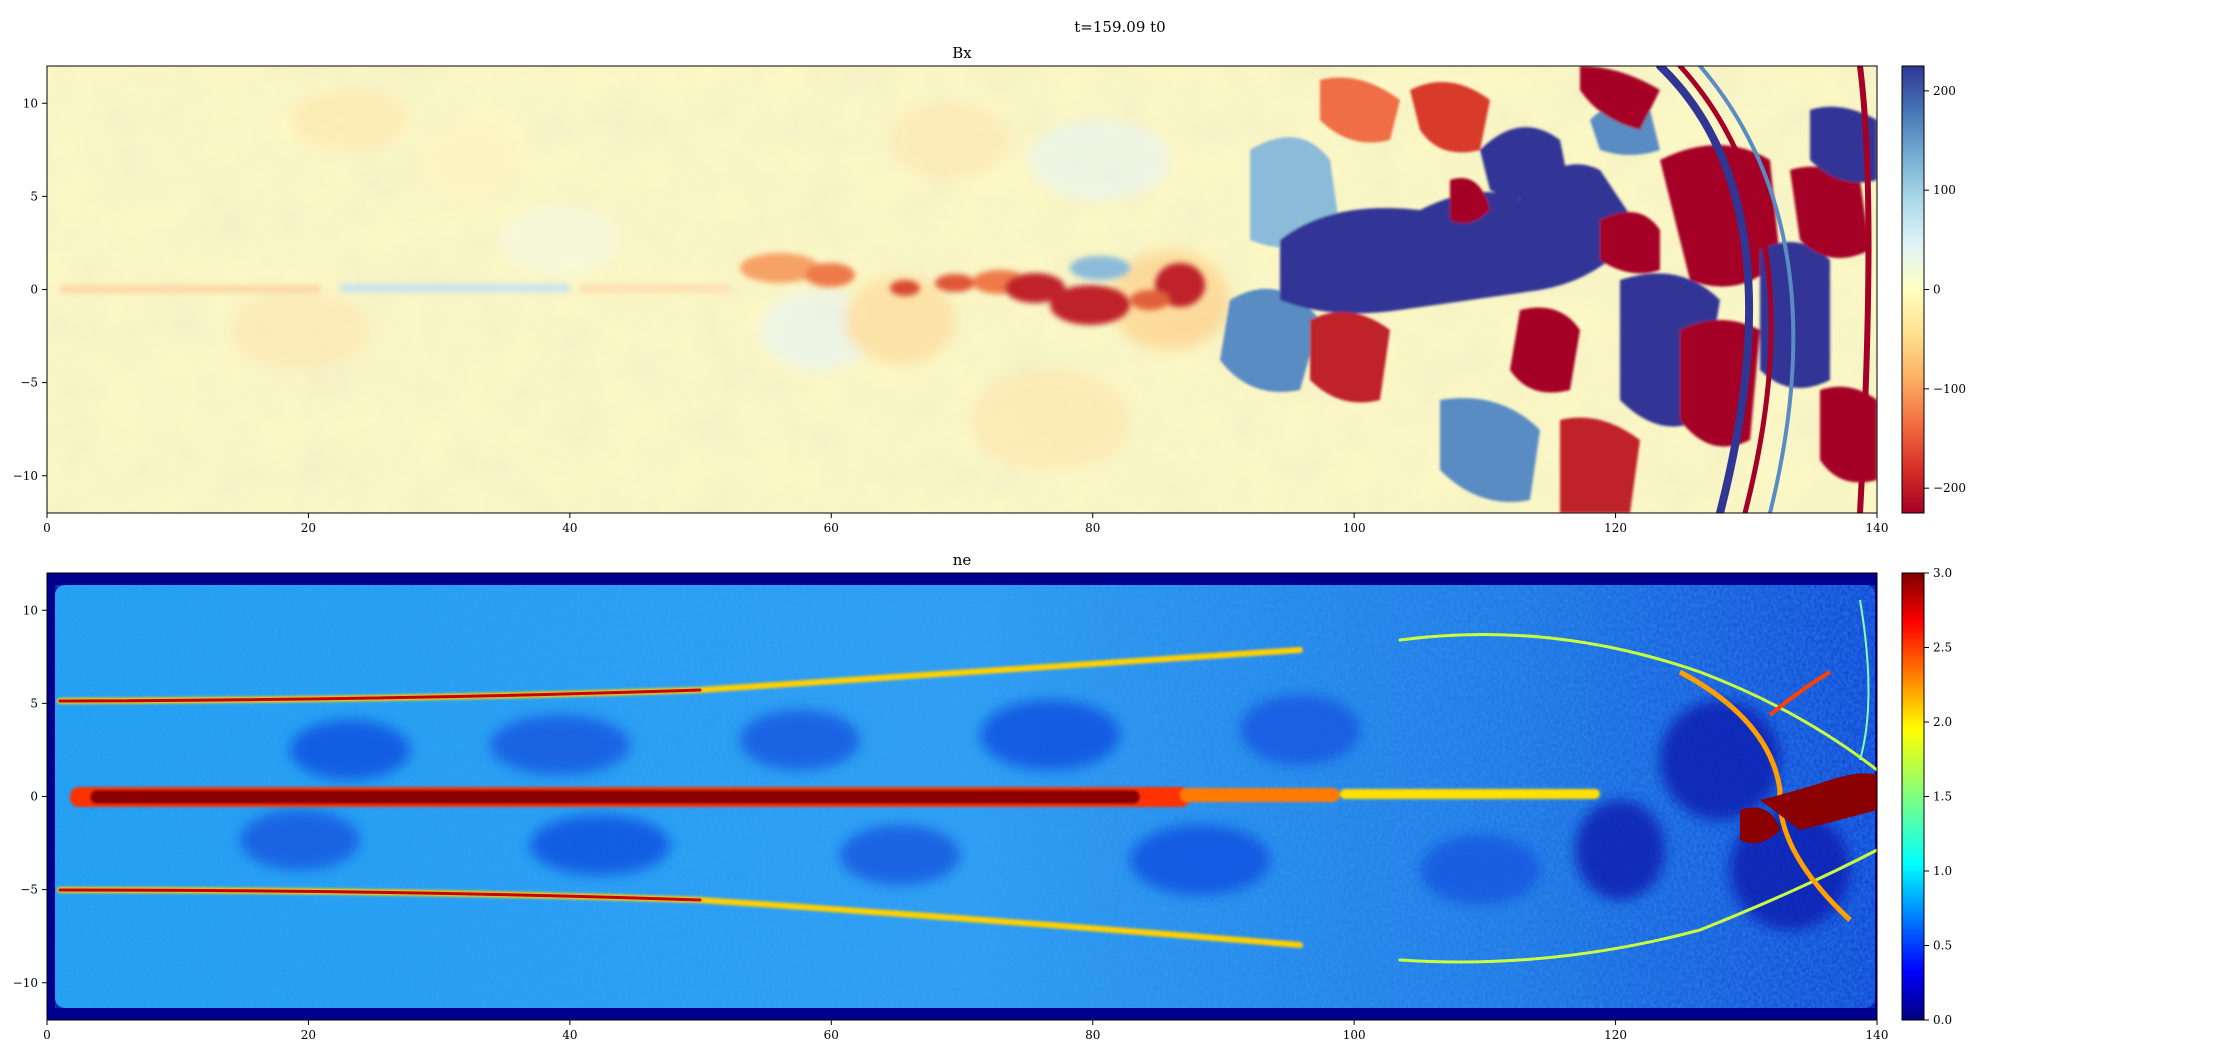 The image size is (2230, 1052). What do you see at coordinates (1942, 1020) in the screenshot?
I see `ne-colorbar-tick-label: 0.0` at bounding box center [1942, 1020].